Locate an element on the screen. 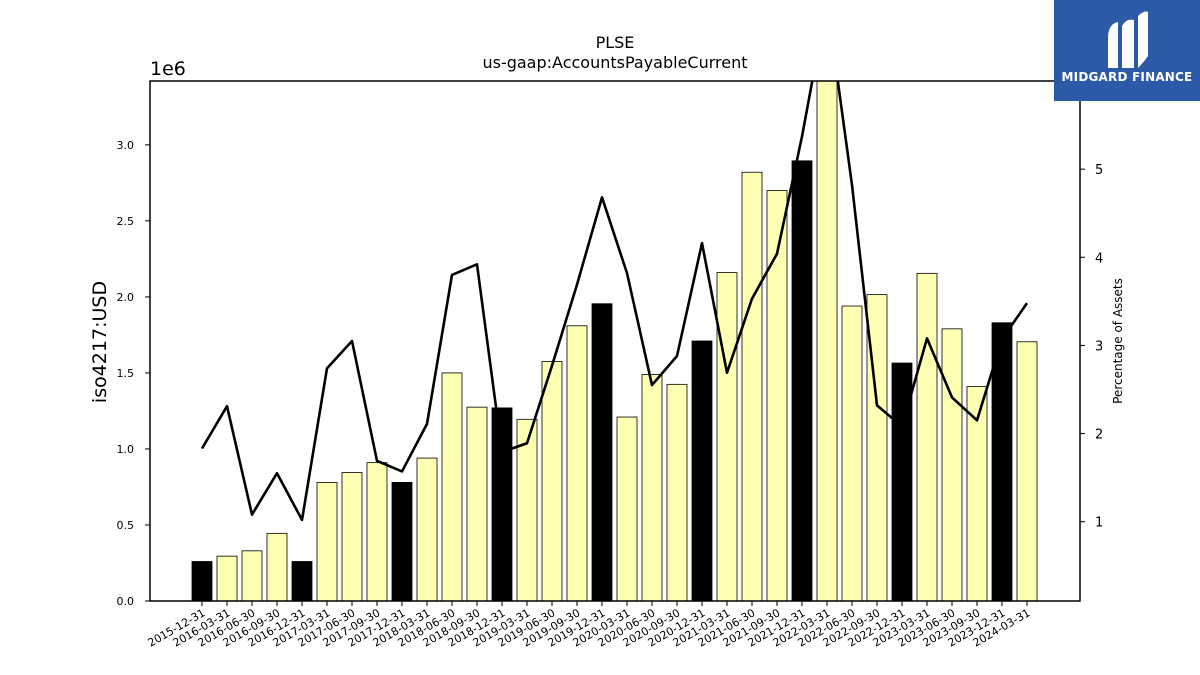  y-tick-label: 2.5 is located at coordinates (126, 221).